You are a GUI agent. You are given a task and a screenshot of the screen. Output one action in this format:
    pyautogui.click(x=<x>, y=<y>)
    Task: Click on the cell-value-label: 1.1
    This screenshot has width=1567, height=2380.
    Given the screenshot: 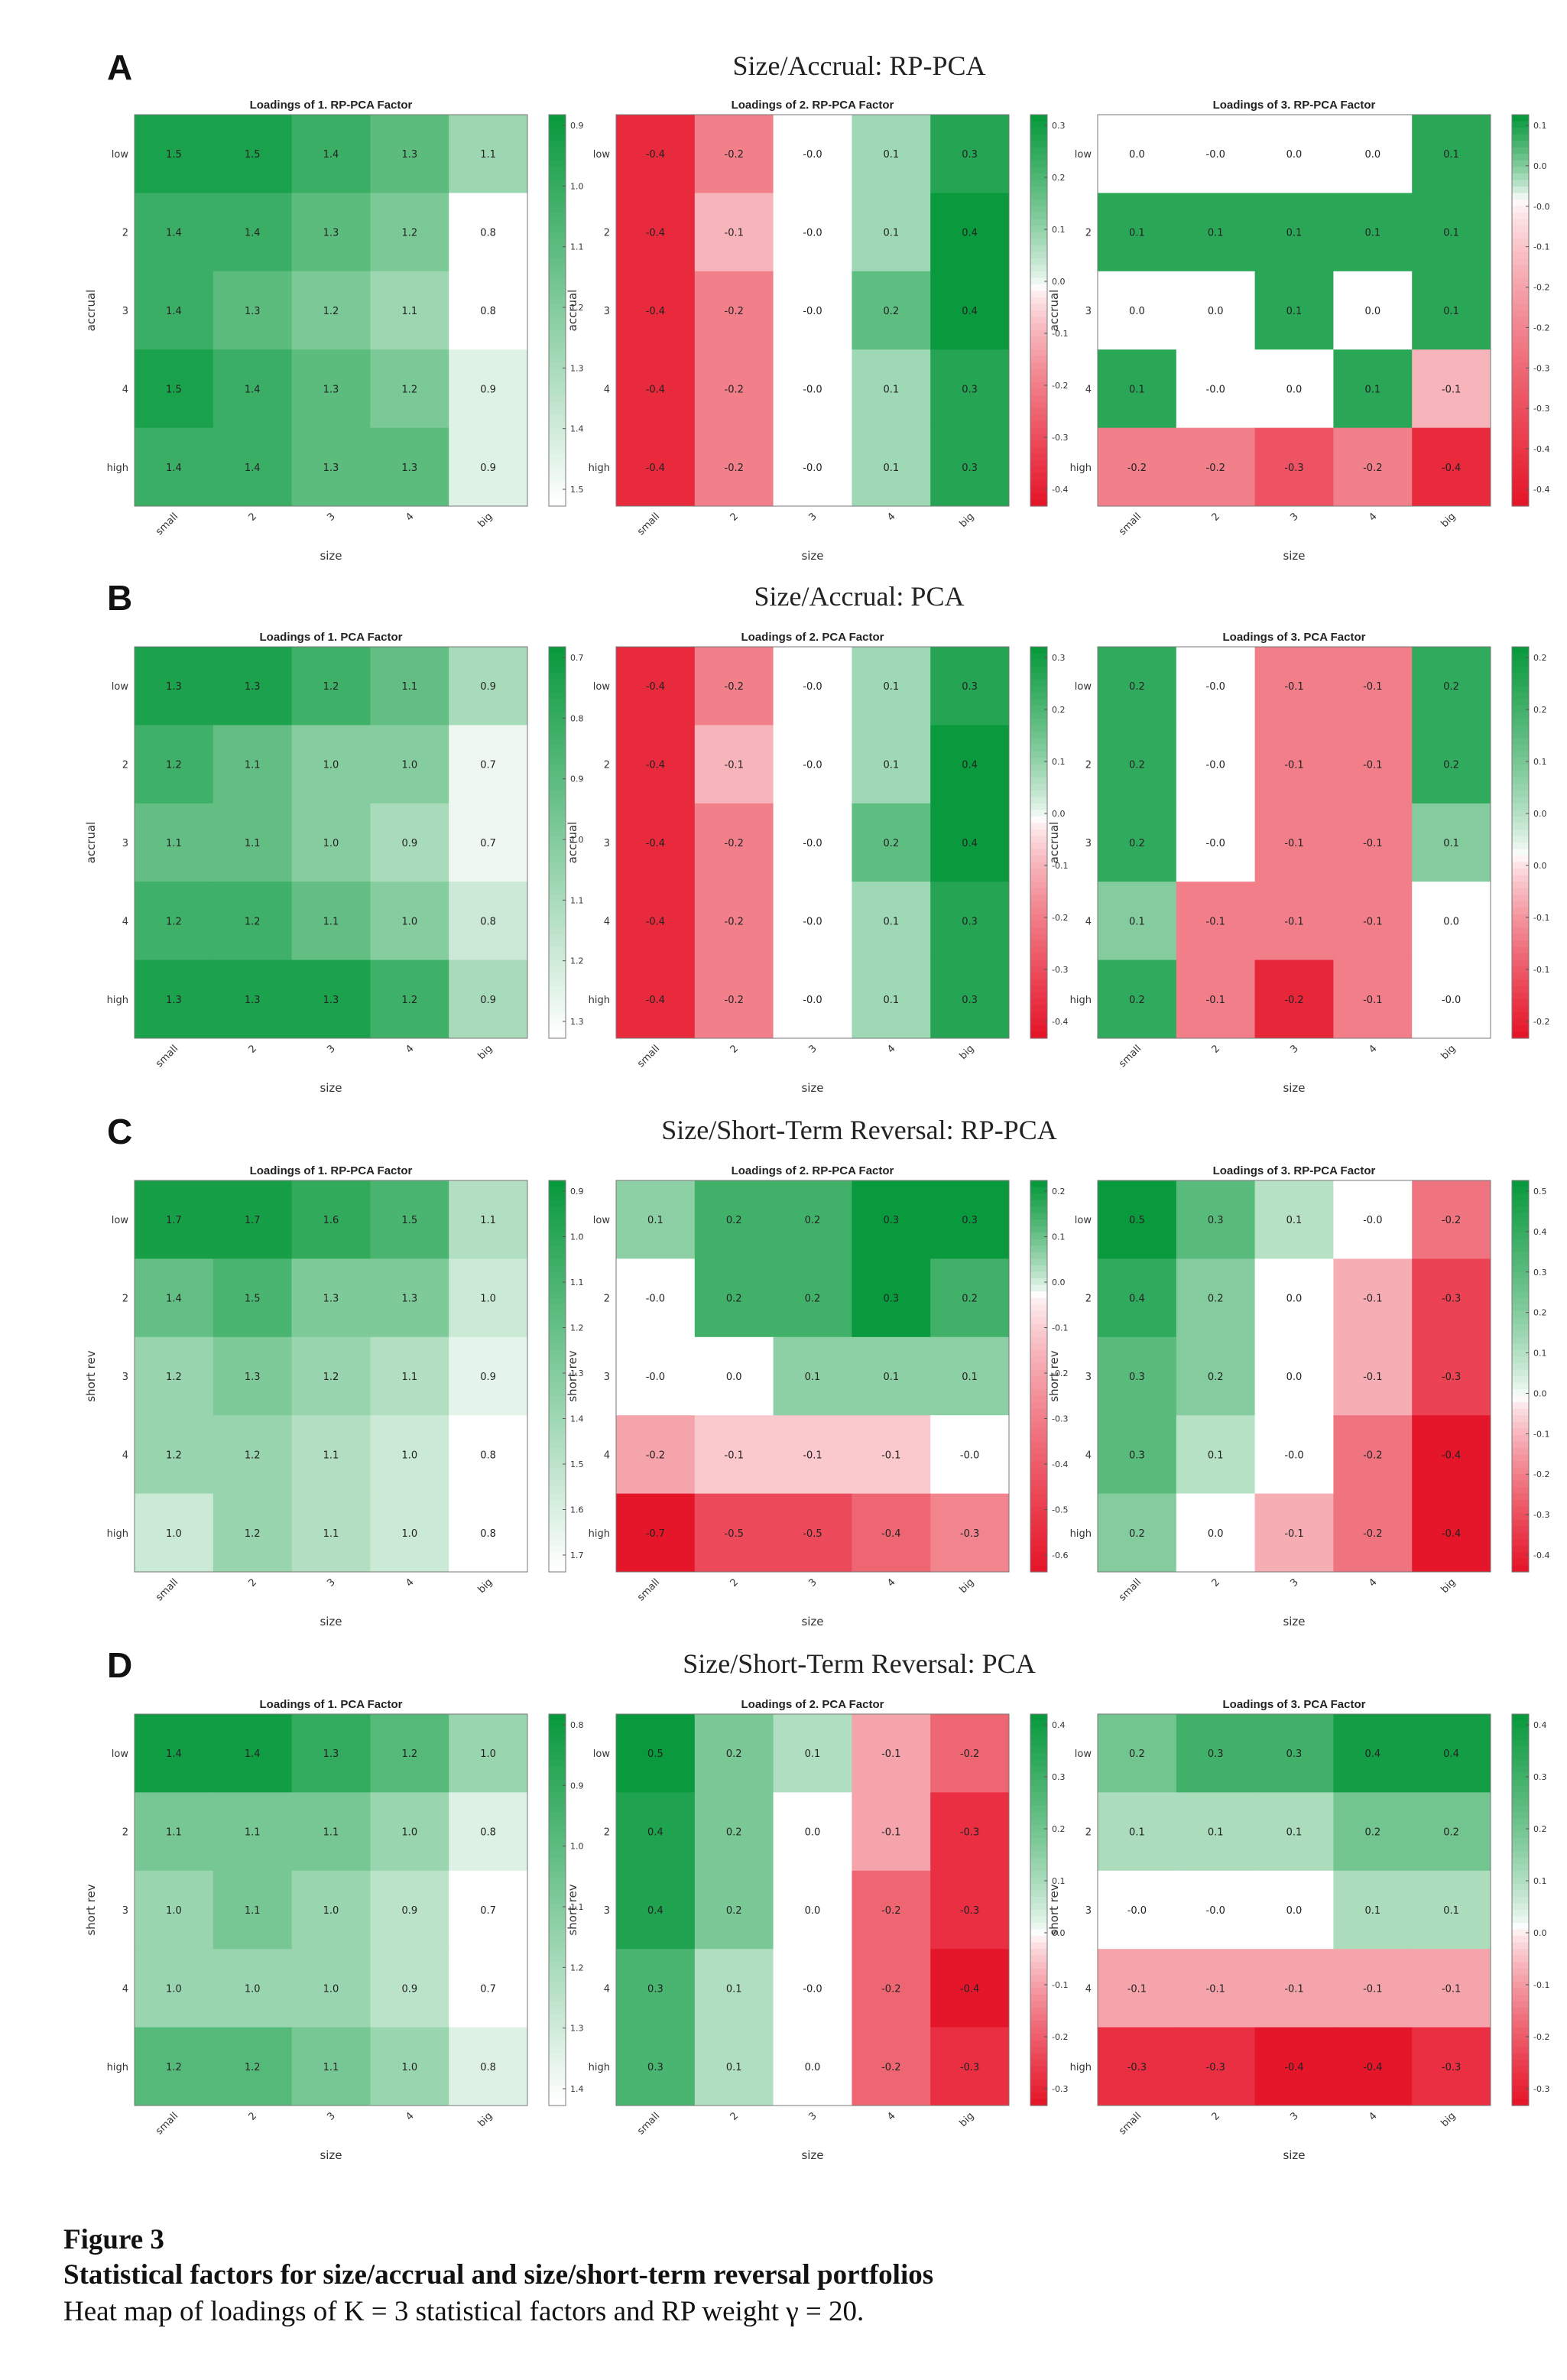 What is the action you would take?
    pyautogui.click(x=331, y=2067)
    